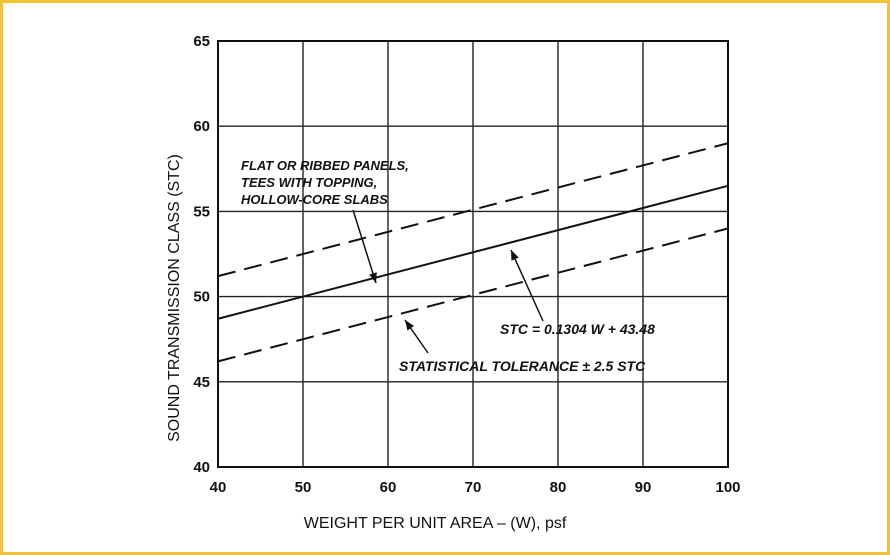 The width and height of the screenshot is (890, 555). Describe the element at coordinates (515, 255) in the screenshot. I see `arrow-equation-head` at that location.